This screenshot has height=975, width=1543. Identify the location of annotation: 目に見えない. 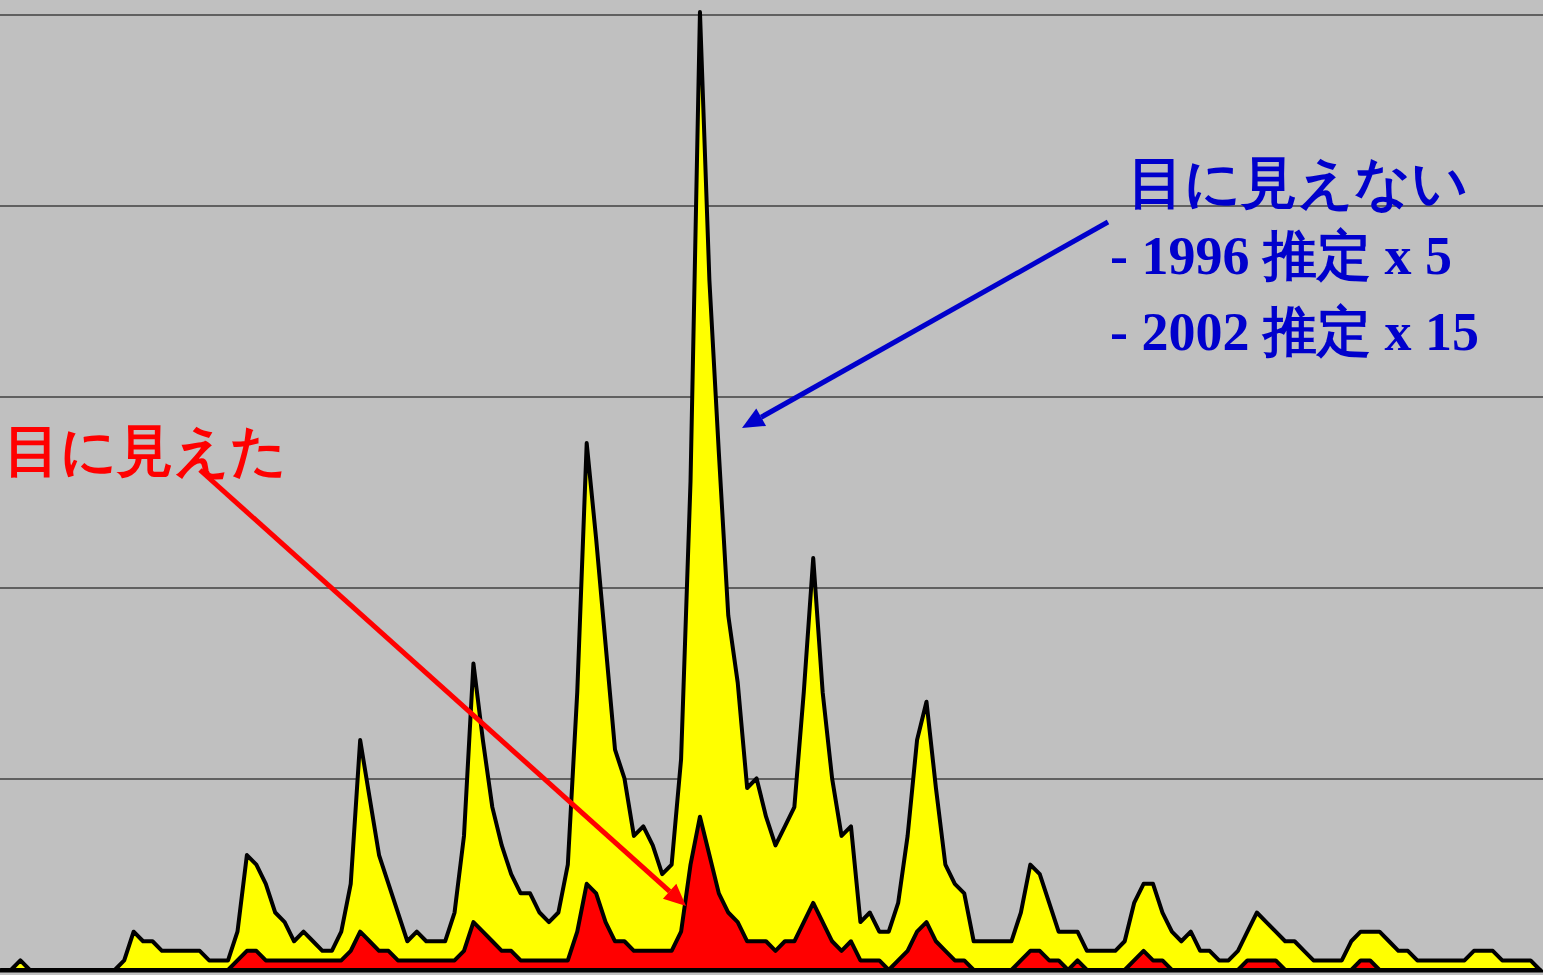
(1298, 182).